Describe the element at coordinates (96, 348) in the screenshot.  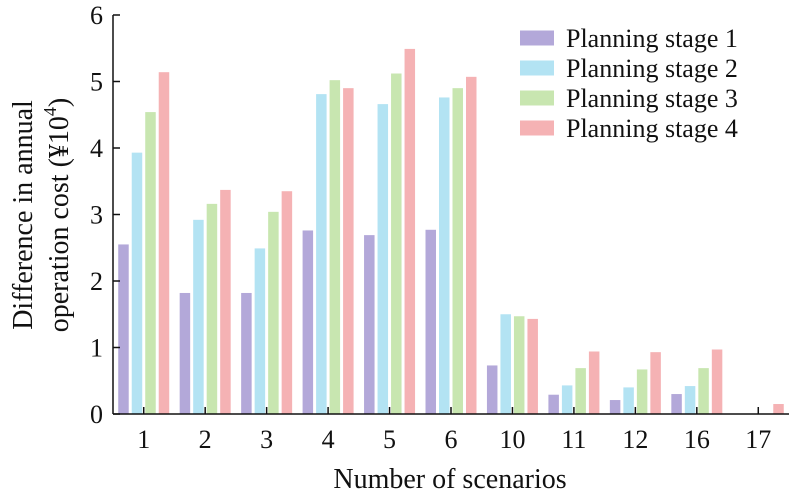
I see `y-tick-label: 1` at that location.